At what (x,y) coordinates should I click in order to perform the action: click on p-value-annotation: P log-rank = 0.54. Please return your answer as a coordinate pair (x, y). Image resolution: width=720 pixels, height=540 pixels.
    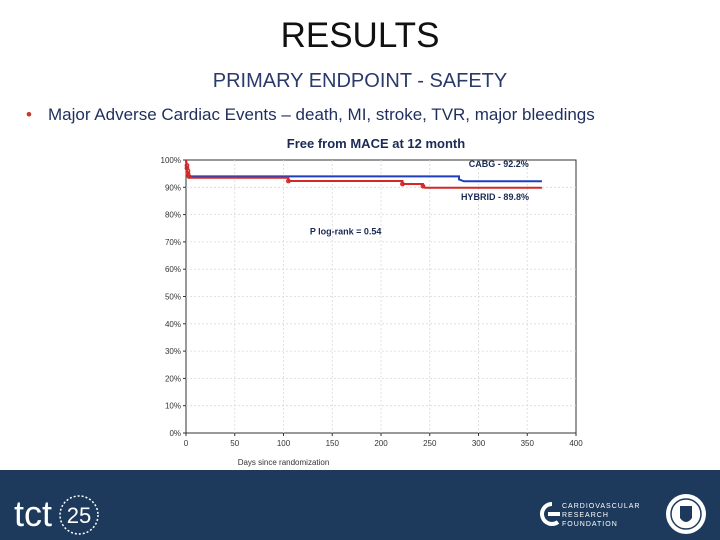
    Looking at the image, I should click on (346, 231).